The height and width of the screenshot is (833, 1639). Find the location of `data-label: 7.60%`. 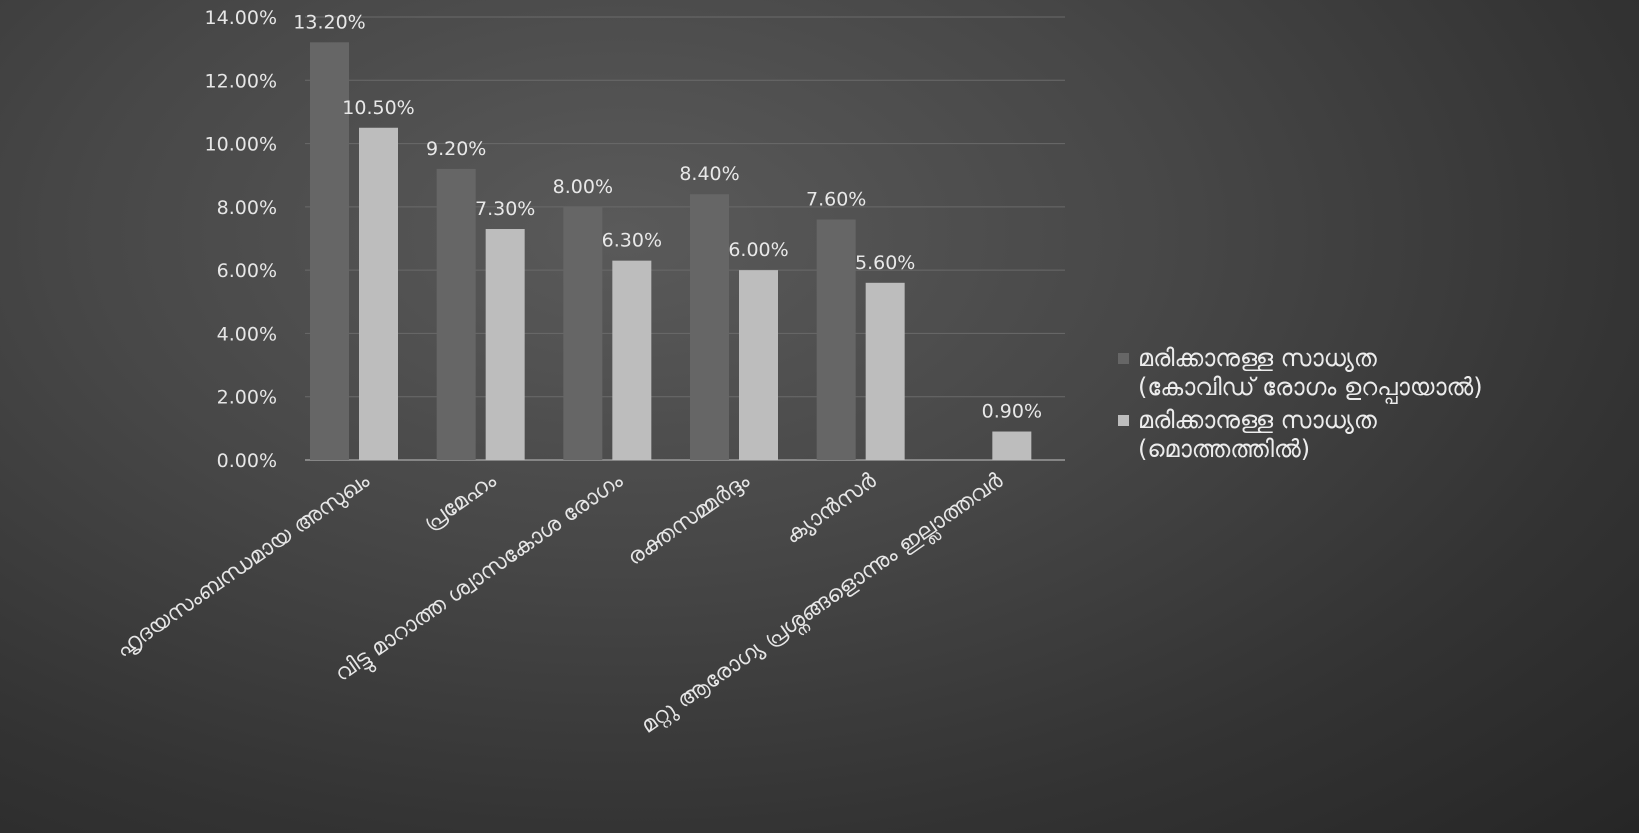

data-label: 7.60% is located at coordinates (836, 200).